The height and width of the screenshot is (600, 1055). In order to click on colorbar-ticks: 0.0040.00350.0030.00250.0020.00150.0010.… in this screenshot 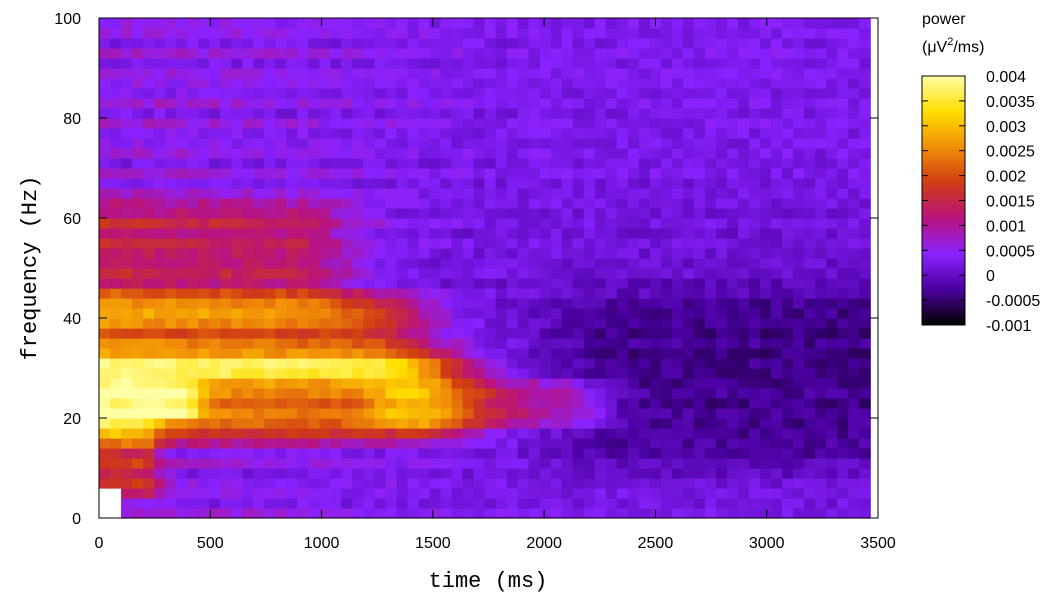, I will do `click(981, 202)`.